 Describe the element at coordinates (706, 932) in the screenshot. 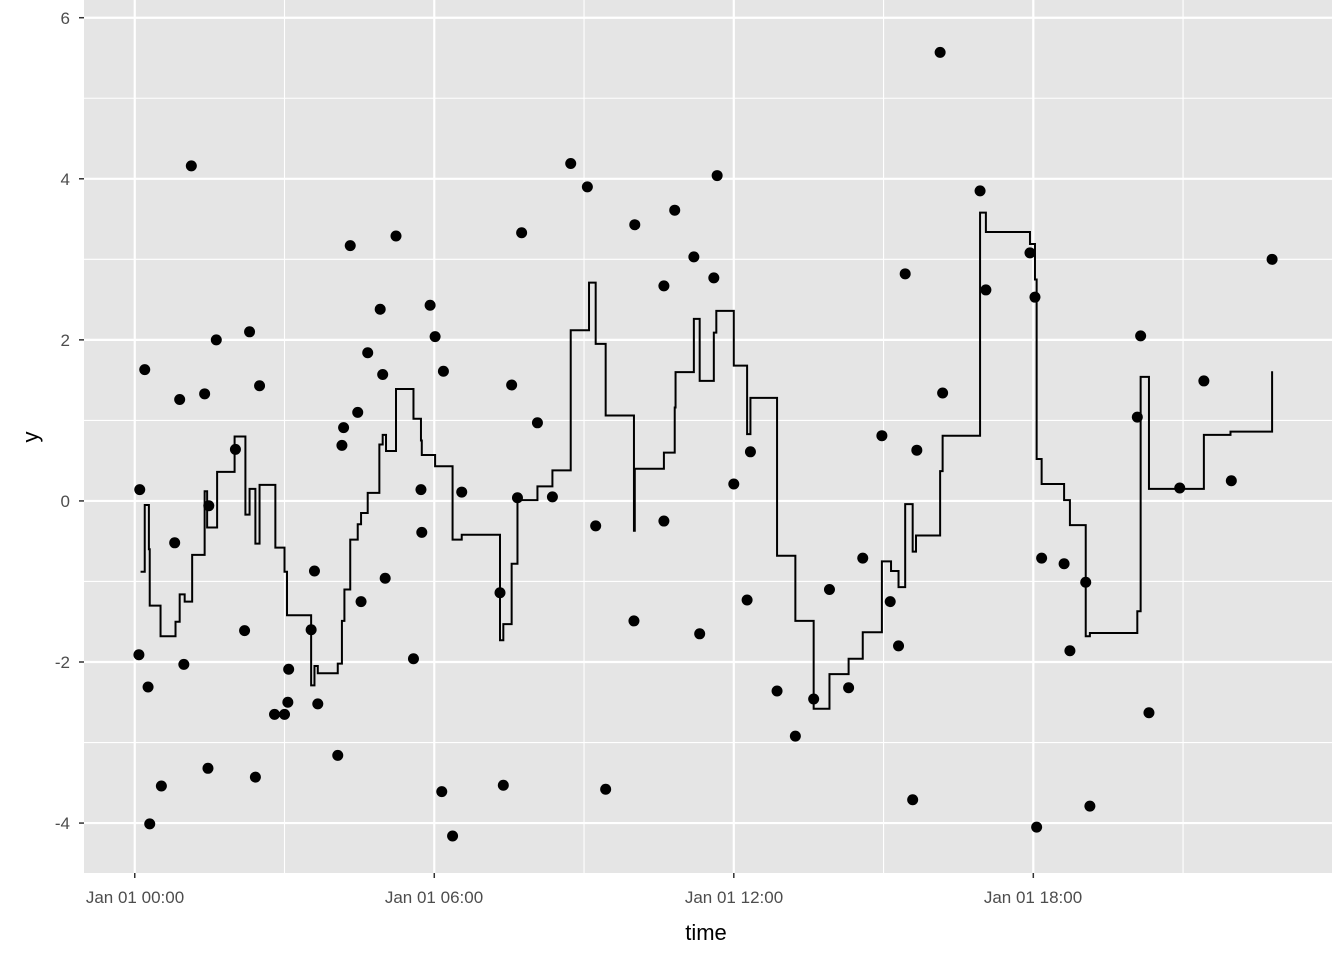

I see `x-axis-title: time` at that location.